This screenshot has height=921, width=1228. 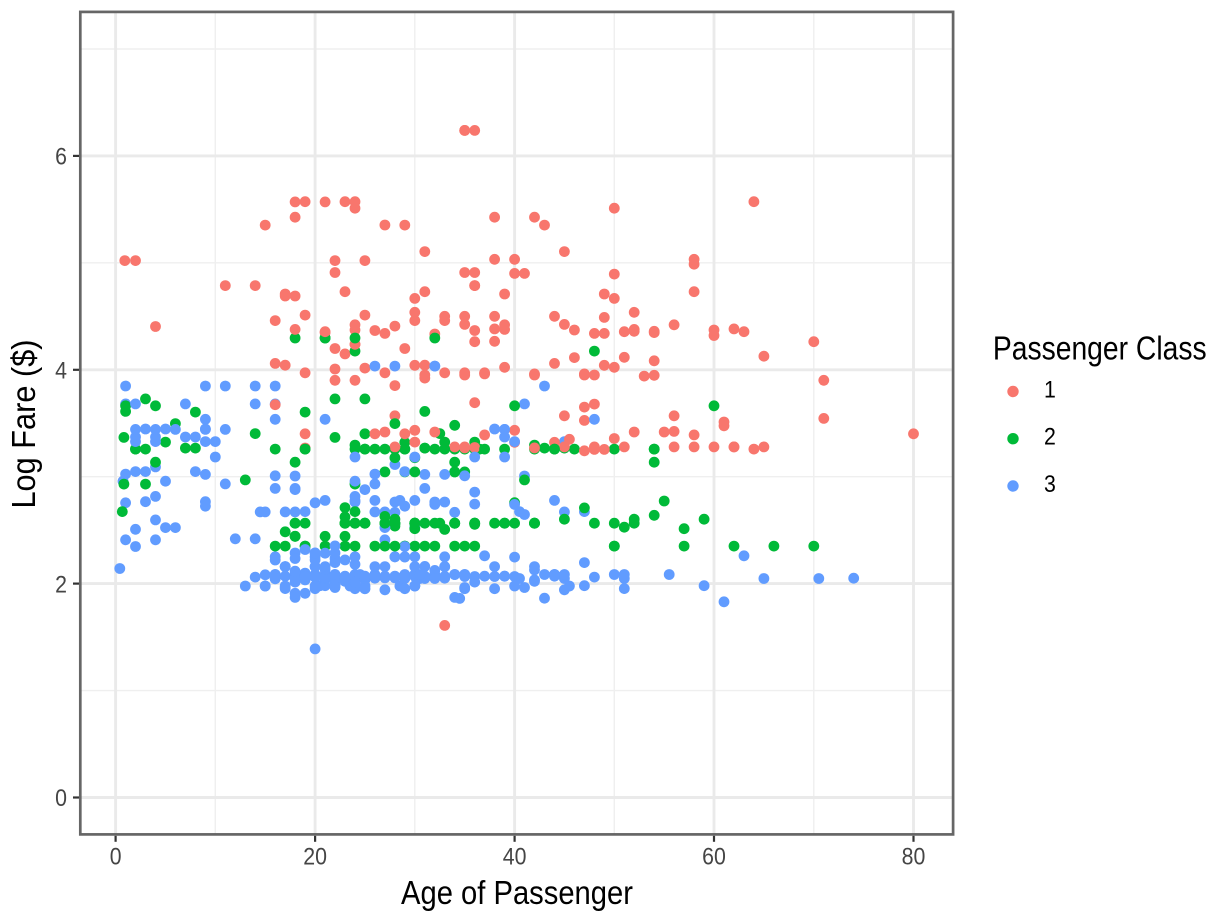 I want to click on svg-text: 40, so click(x=515, y=857).